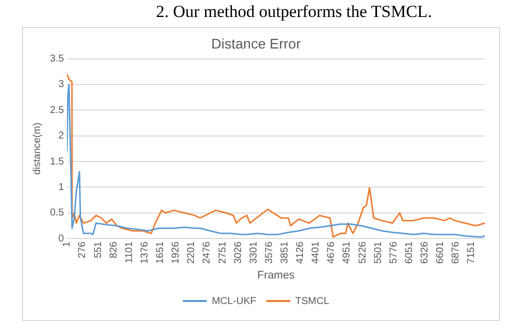  I want to click on y-tick-label: 3.5, so click(57, 59).